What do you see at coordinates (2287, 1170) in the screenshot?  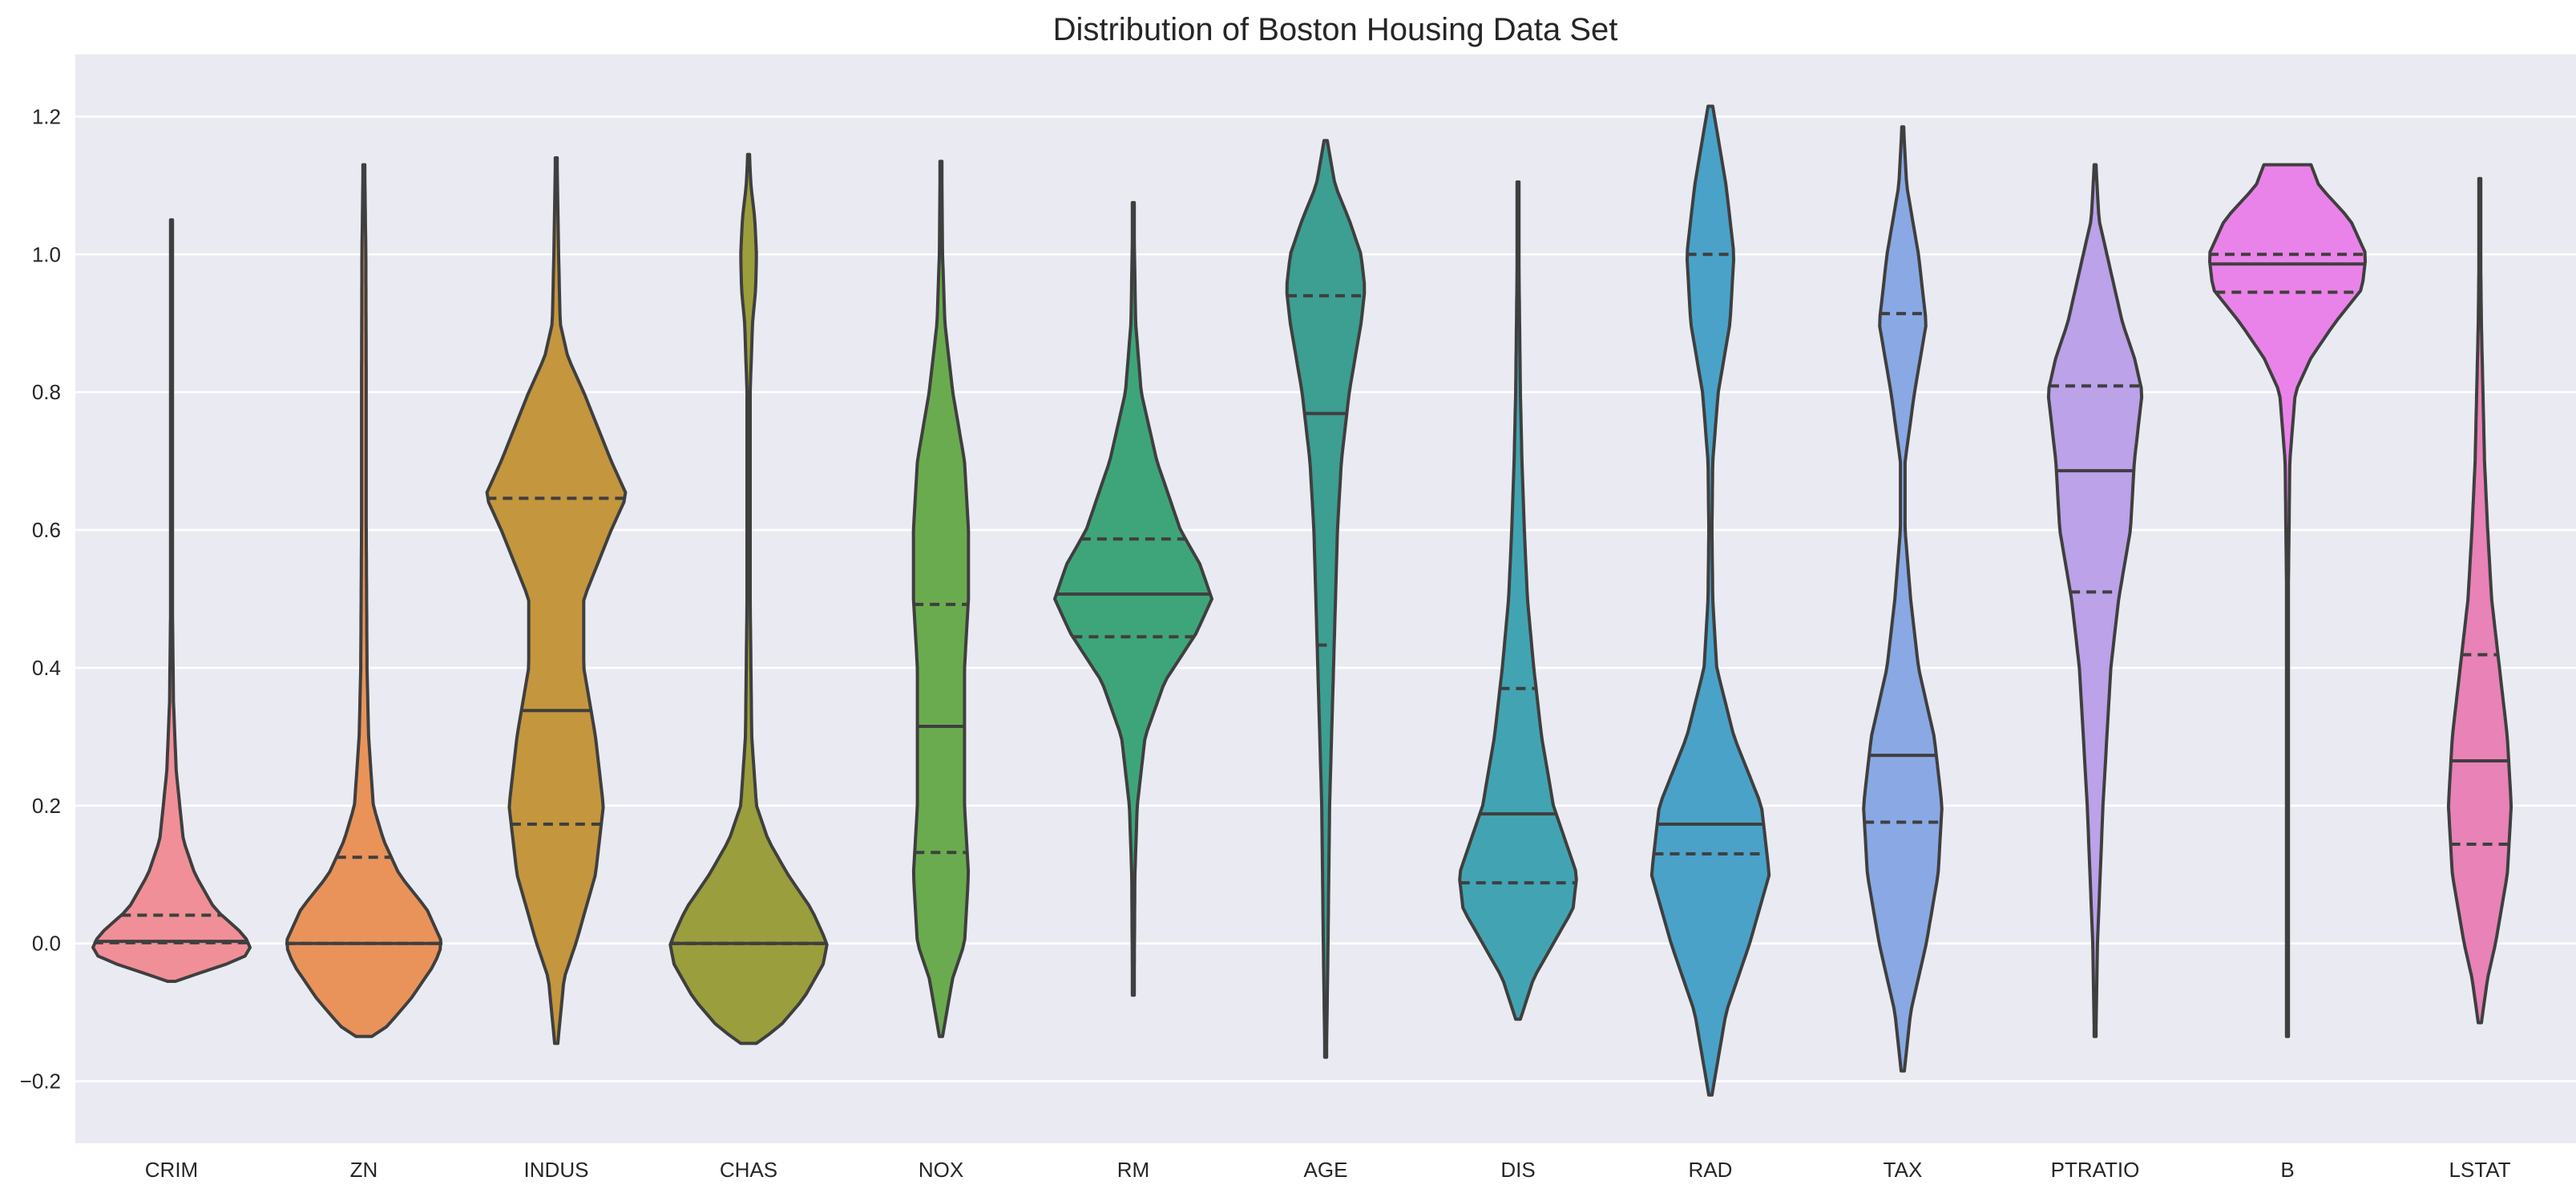 I see `x-tick-label: B` at bounding box center [2287, 1170].